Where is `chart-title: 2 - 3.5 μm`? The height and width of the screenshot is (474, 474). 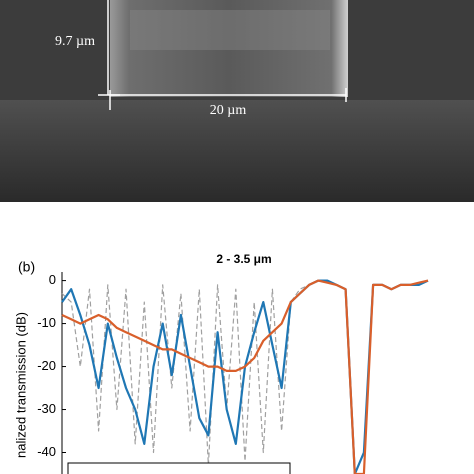
chart-title: 2 - 3.5 μm is located at coordinates (243, 259).